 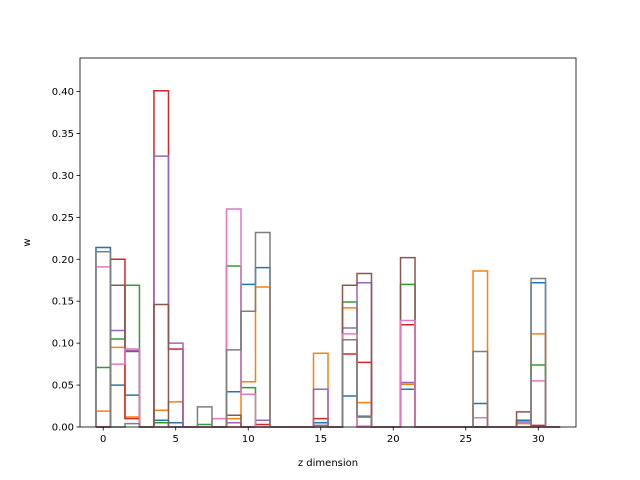 I want to click on y-axis: 0.00 0.05 0.10 0.15 0.20 0.25 0.30 0.35 0.40, so click(x=66, y=260).